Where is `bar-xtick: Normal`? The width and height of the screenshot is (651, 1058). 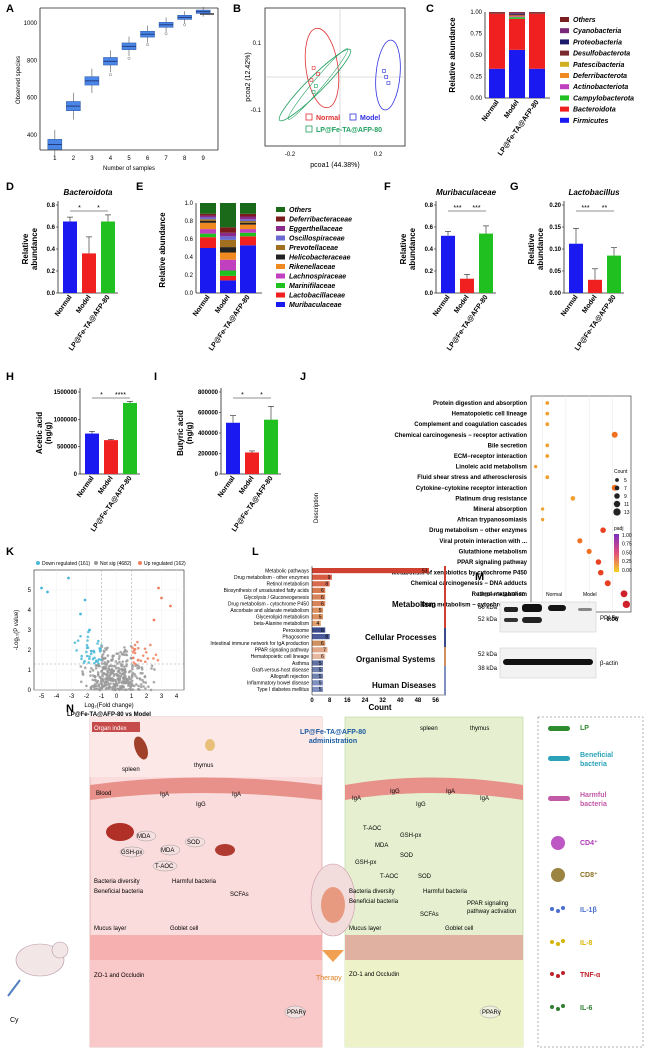
bar-xtick: Normal is located at coordinates (64, 306).